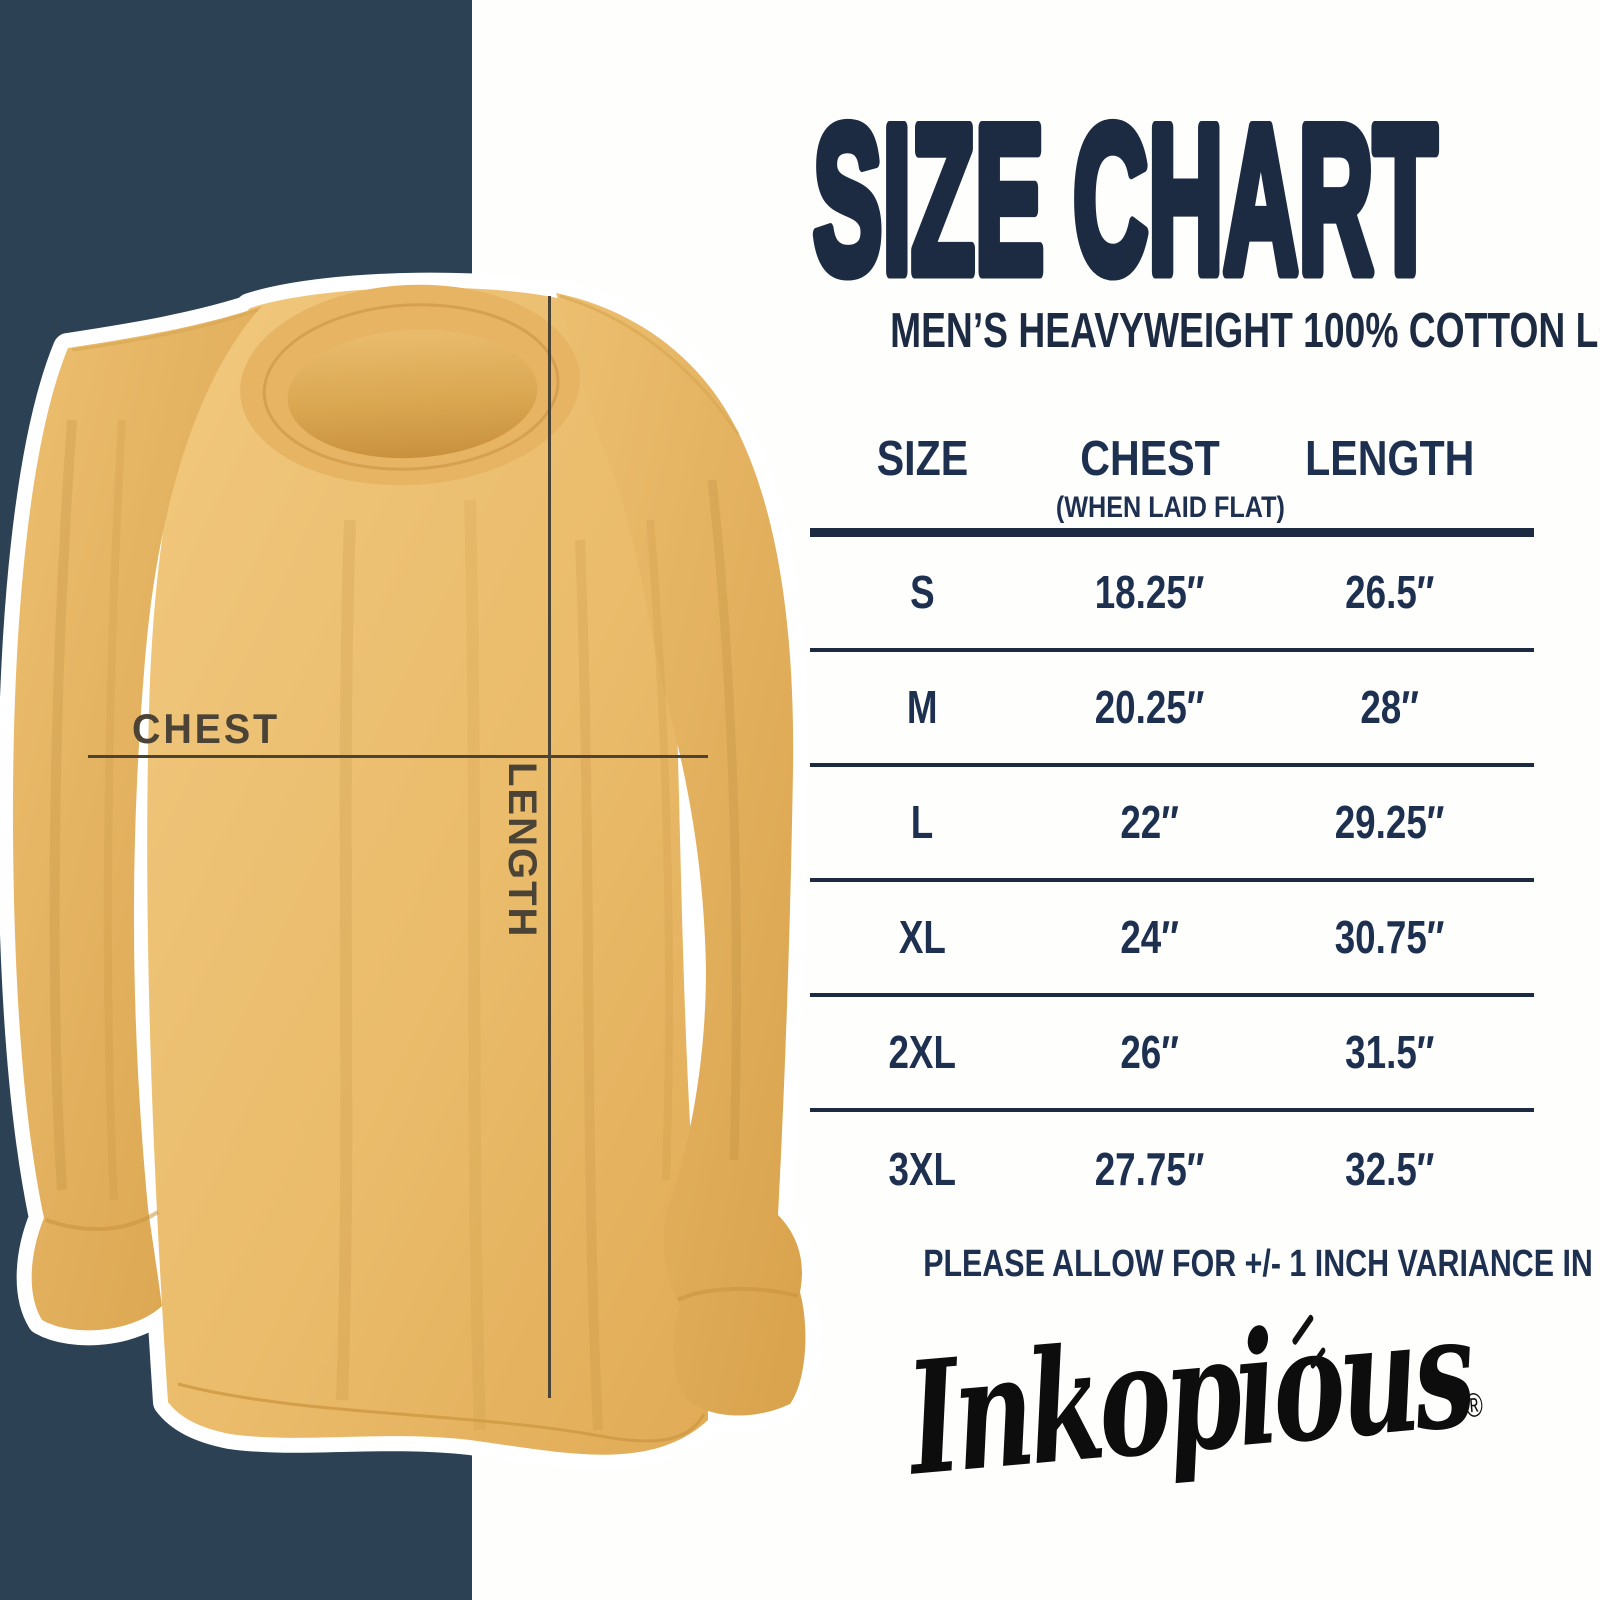 The height and width of the screenshot is (1600, 1600). Describe the element at coordinates (1170, 507) in the screenshot. I see `when-laid-flat-text: (WHEN LAID FLAT)` at that location.